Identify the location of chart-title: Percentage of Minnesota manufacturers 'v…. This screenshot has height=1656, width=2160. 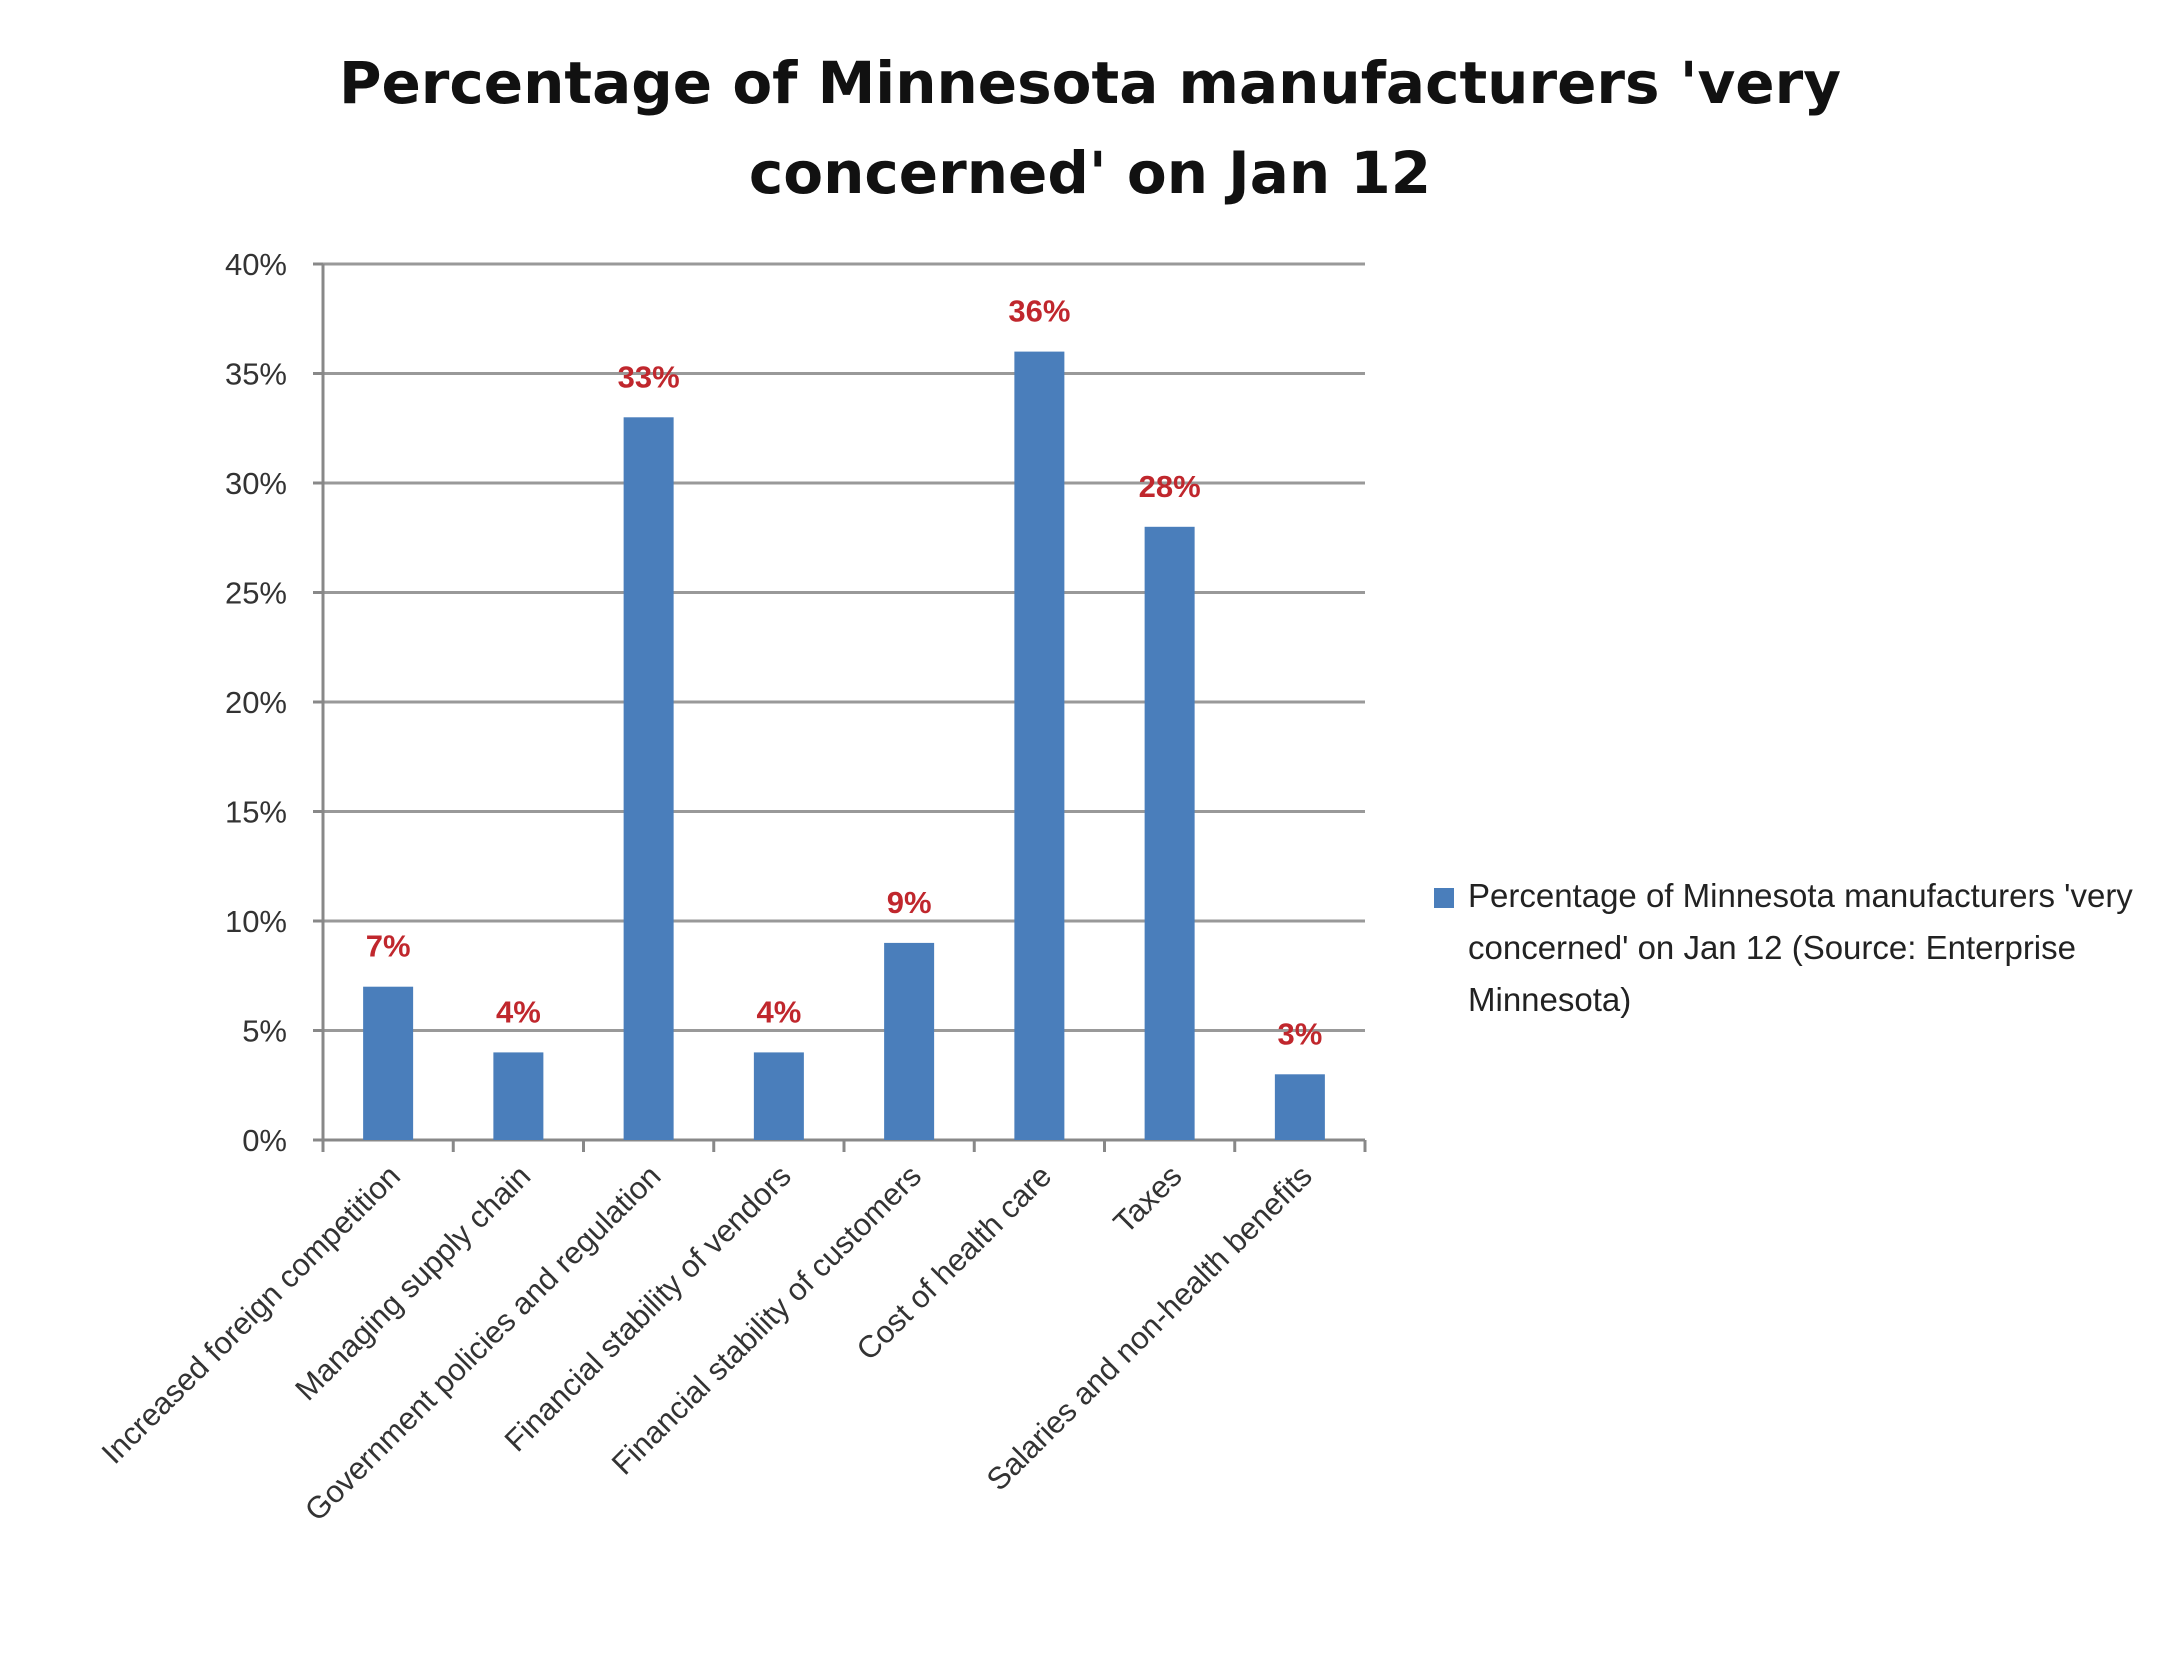
(1090, 128).